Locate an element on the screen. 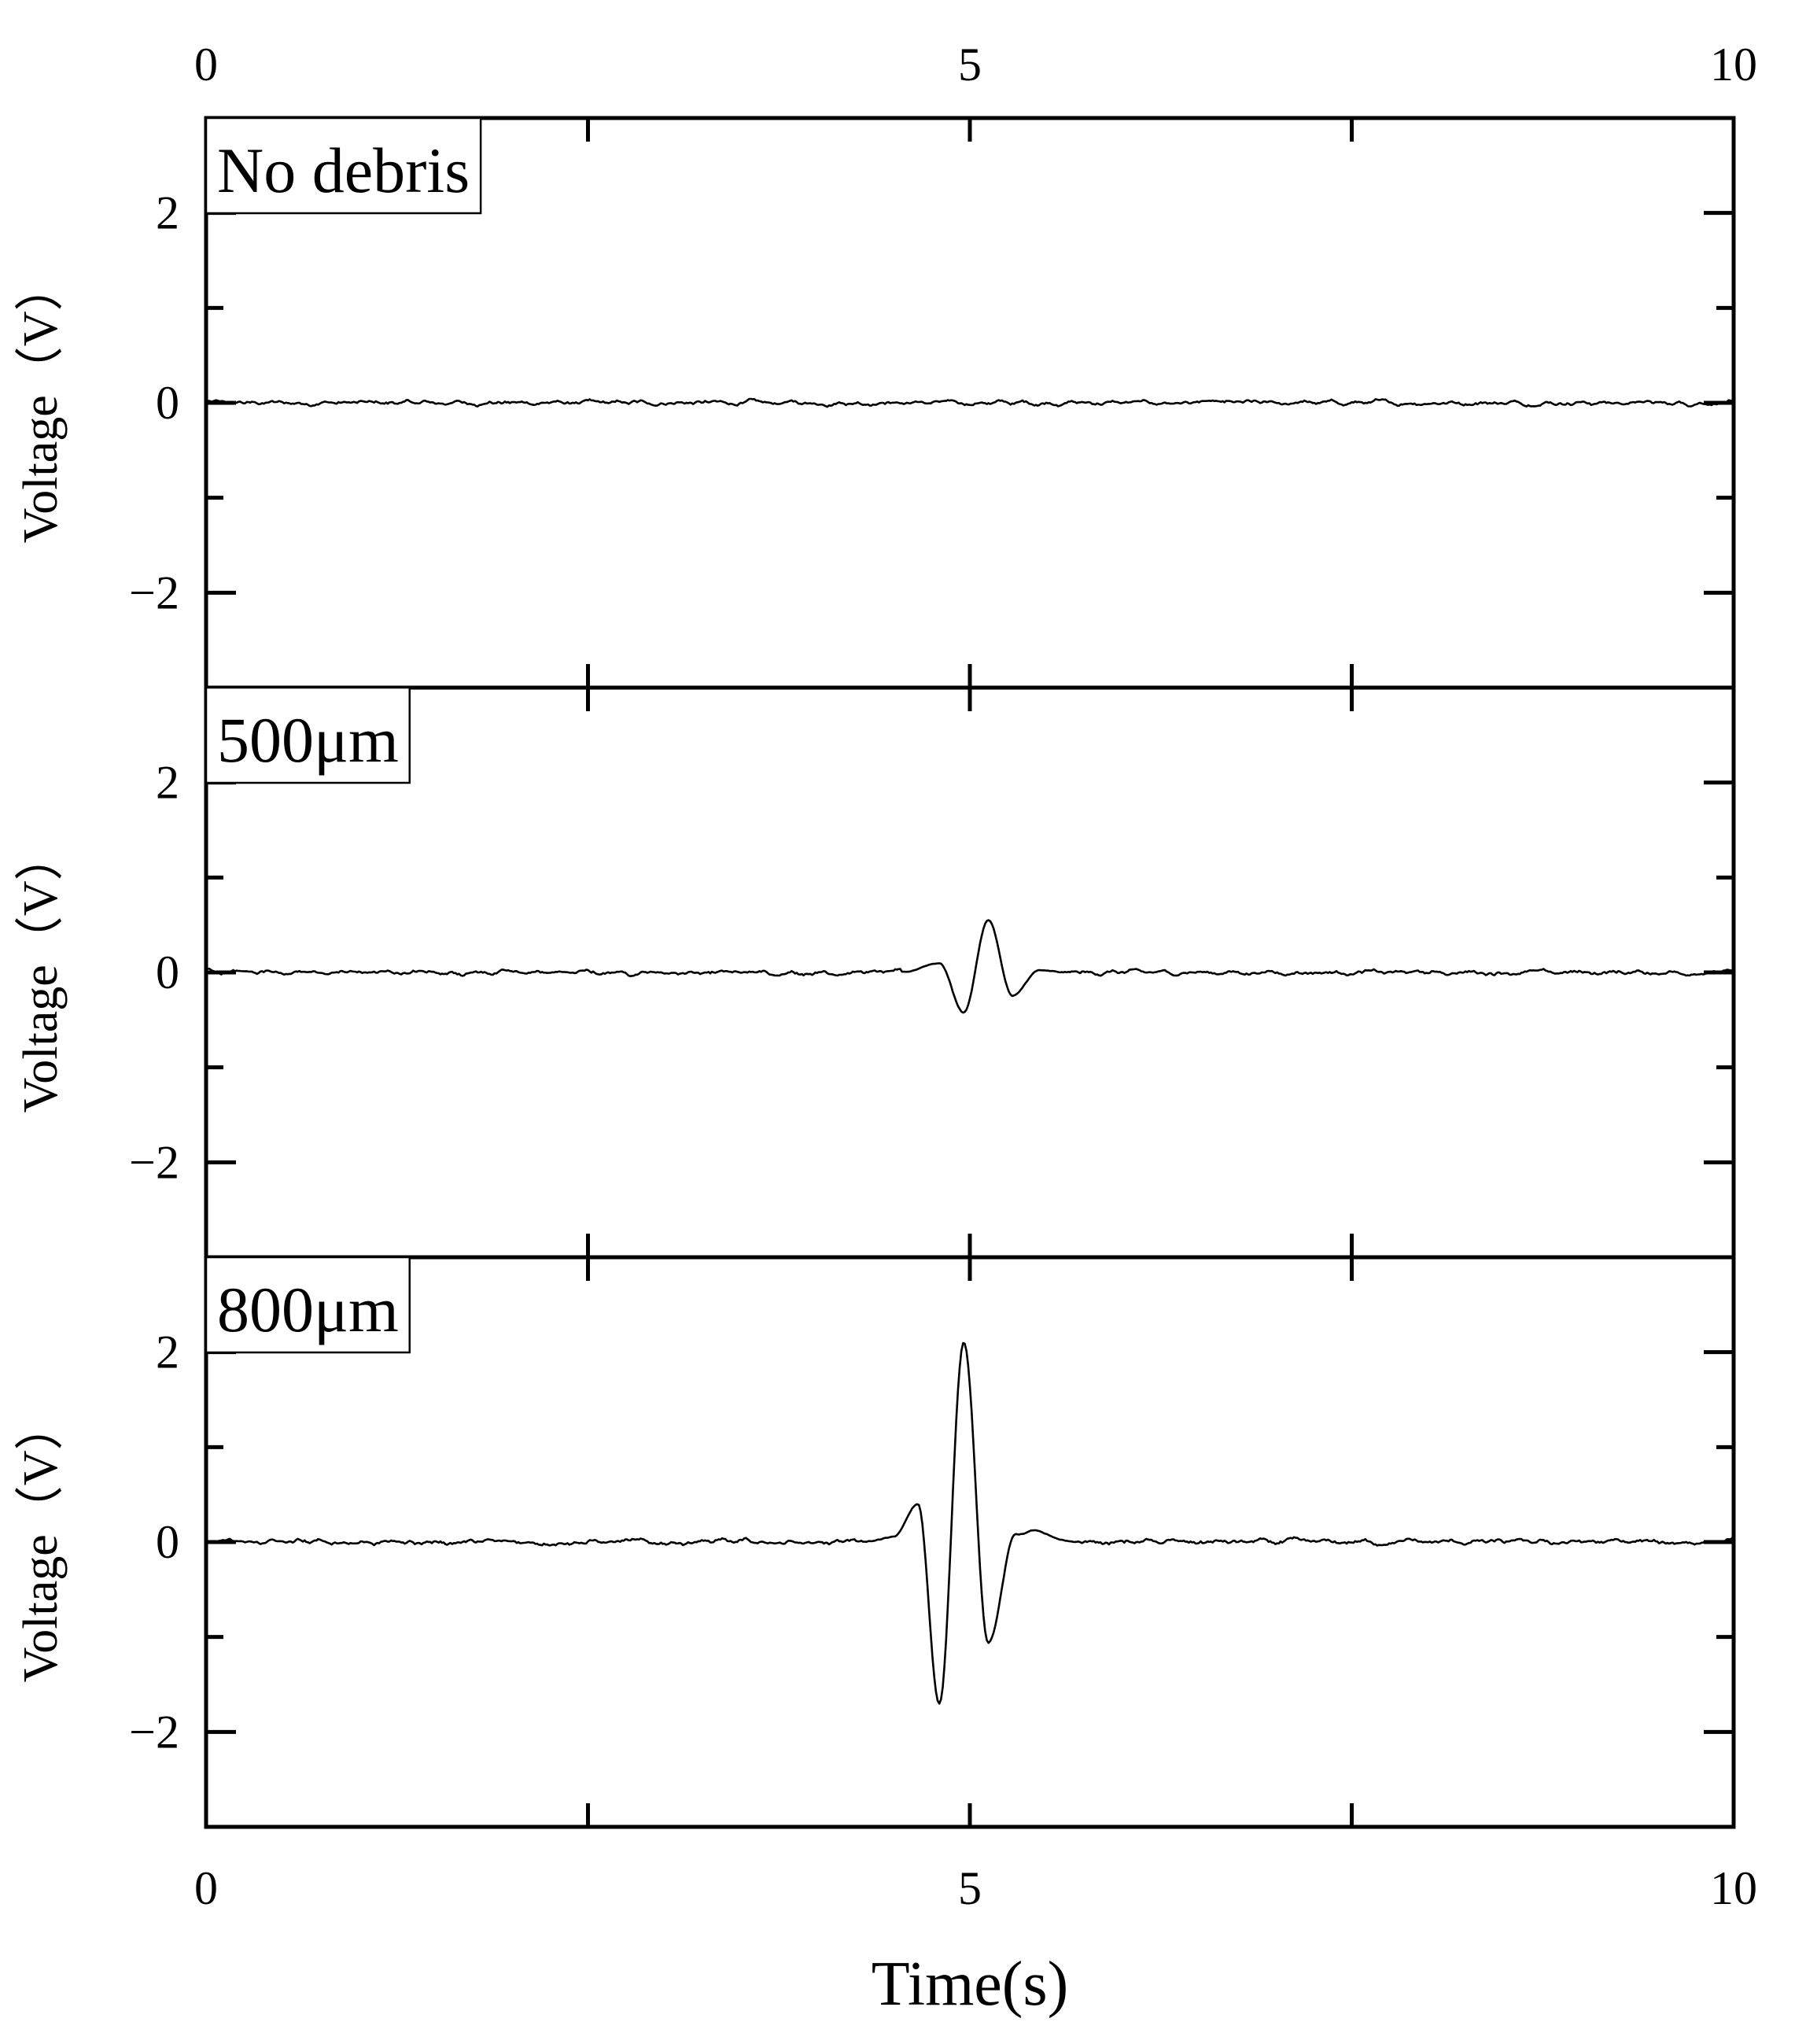 The width and height of the screenshot is (1795, 2044). top-x-axis: 0 5 10 is located at coordinates (975, 65).